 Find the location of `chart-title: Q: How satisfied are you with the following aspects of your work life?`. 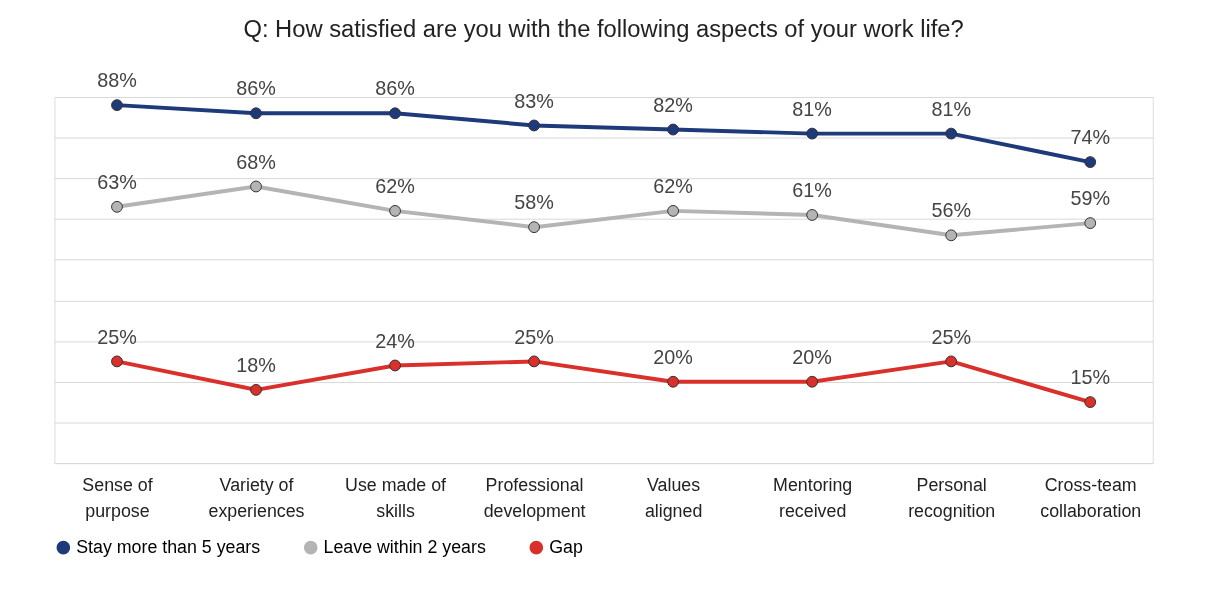

chart-title: Q: How satisfied are you with the following aspects of your work life? is located at coordinates (603, 28).